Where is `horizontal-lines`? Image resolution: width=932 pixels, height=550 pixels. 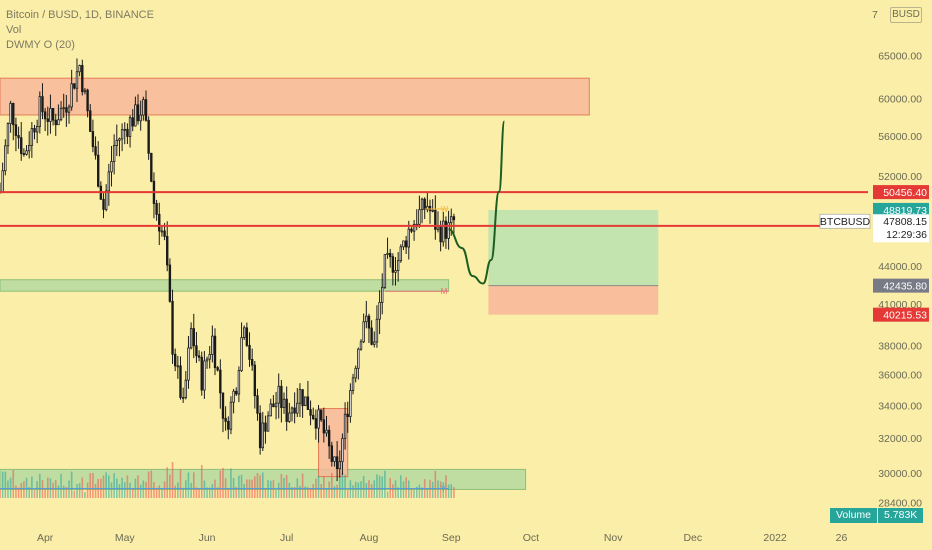
horizontal-lines is located at coordinates (434, 209).